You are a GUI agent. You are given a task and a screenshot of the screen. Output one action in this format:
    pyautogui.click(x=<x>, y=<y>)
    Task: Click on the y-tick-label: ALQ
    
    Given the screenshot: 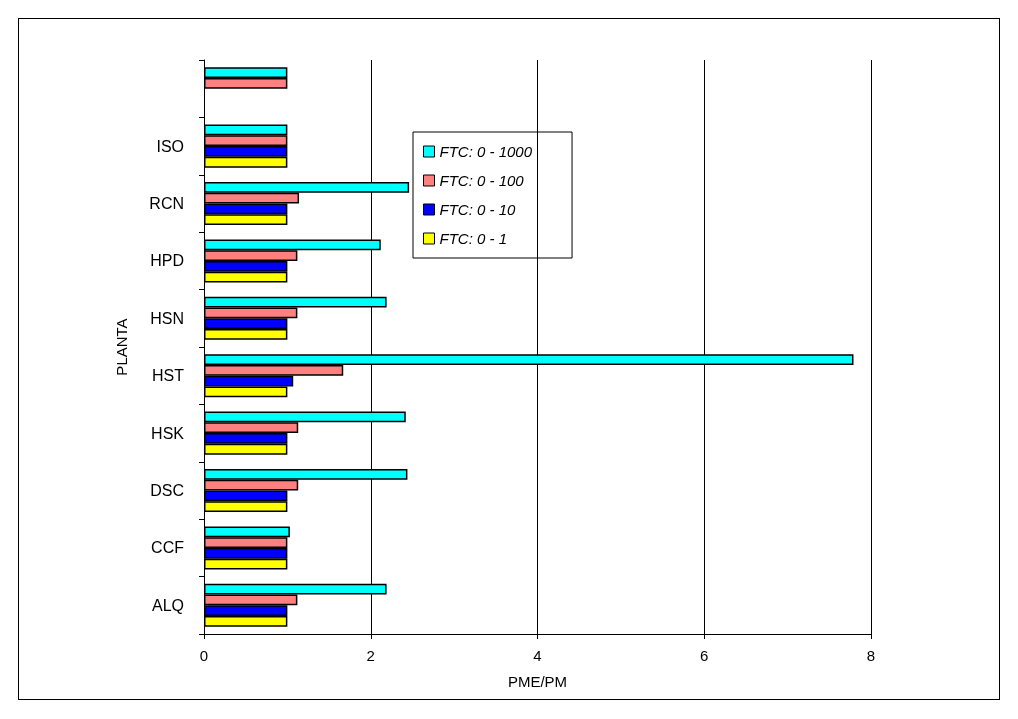 What is the action you would take?
    pyautogui.click(x=167, y=605)
    